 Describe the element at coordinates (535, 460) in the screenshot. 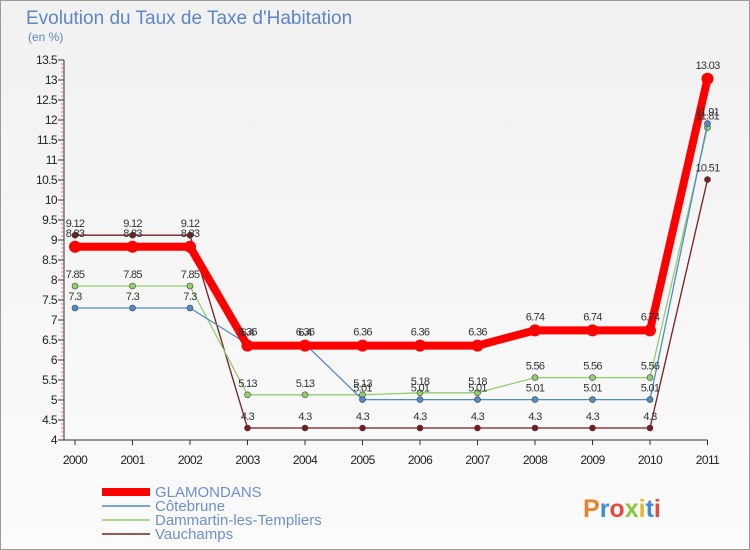

I see `x-tick-label: 2008` at that location.